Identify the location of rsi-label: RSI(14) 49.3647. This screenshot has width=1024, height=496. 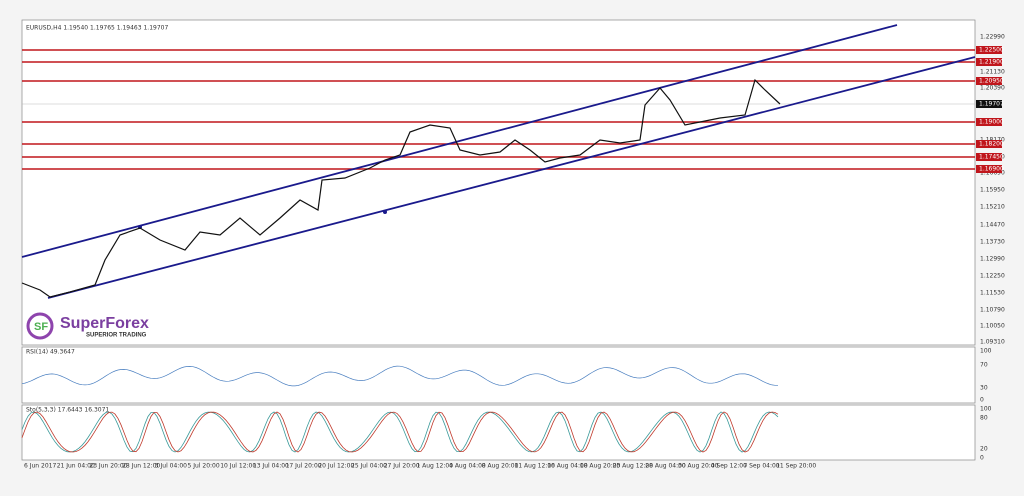
(50, 352).